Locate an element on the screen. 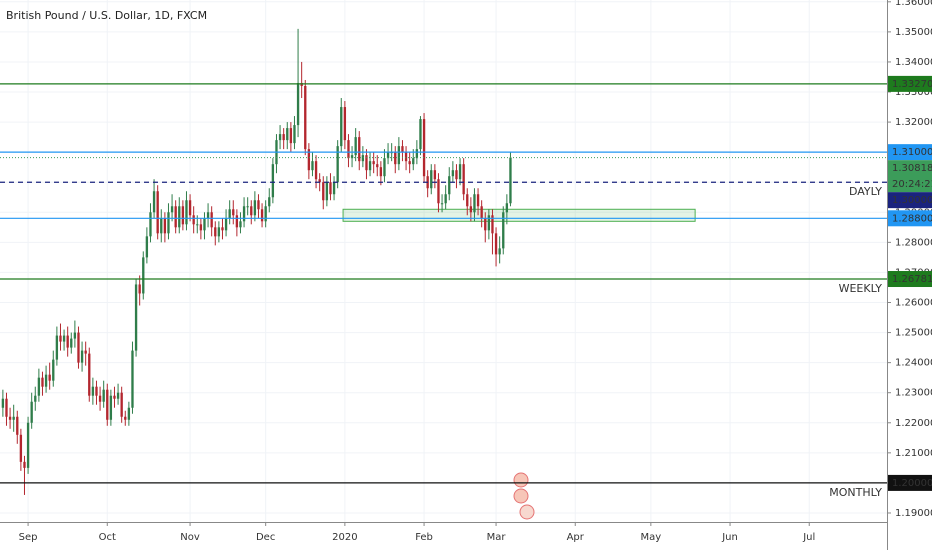  y-tick-label: 1.33000 is located at coordinates (913, 92).